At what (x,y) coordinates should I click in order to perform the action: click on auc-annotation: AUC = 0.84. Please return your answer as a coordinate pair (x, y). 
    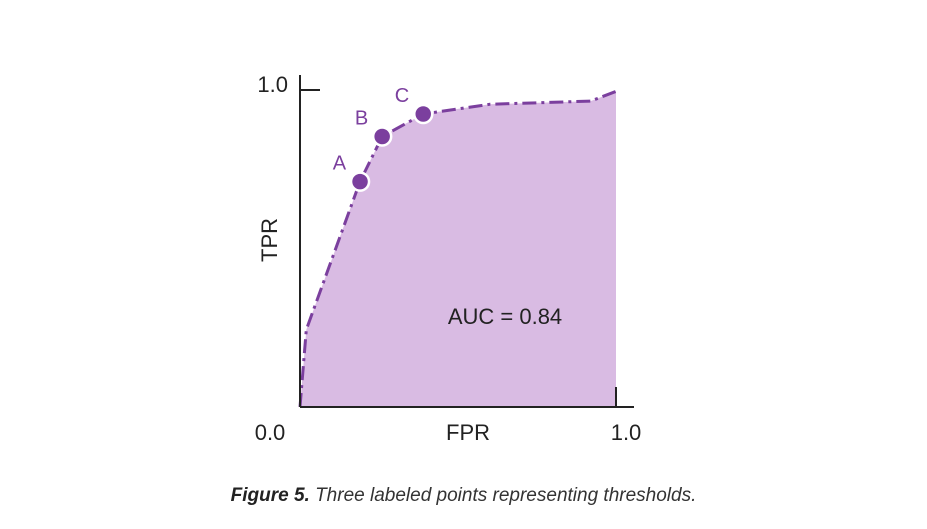
    Looking at the image, I should click on (505, 316).